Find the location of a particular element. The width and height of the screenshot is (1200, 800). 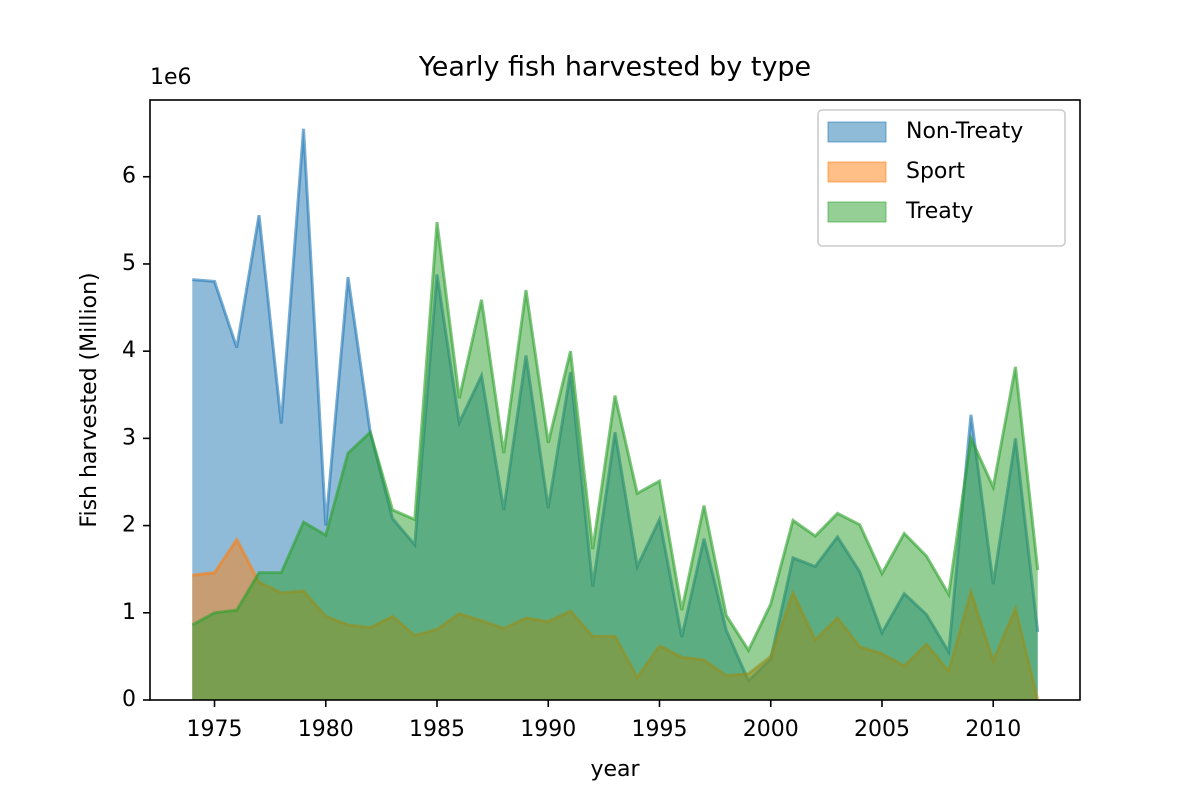

y-offset-label: 1e6 is located at coordinates (171, 77).